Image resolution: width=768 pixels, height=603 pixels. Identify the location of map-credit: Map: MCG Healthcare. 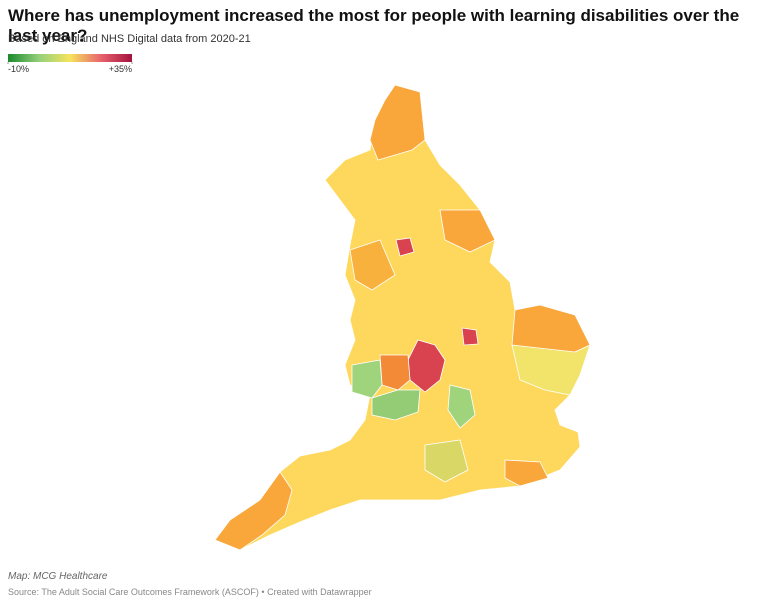
(58, 576).